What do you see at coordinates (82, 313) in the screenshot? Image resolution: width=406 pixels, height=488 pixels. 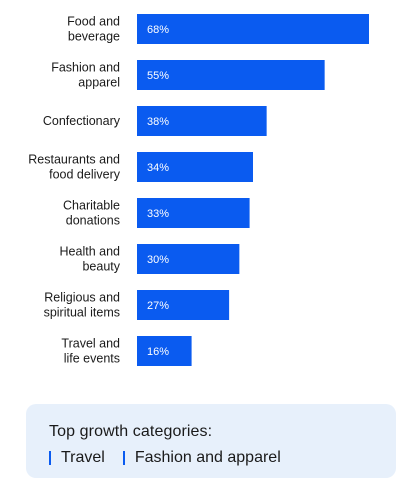 I see `category-label-line: spiritual items` at bounding box center [82, 313].